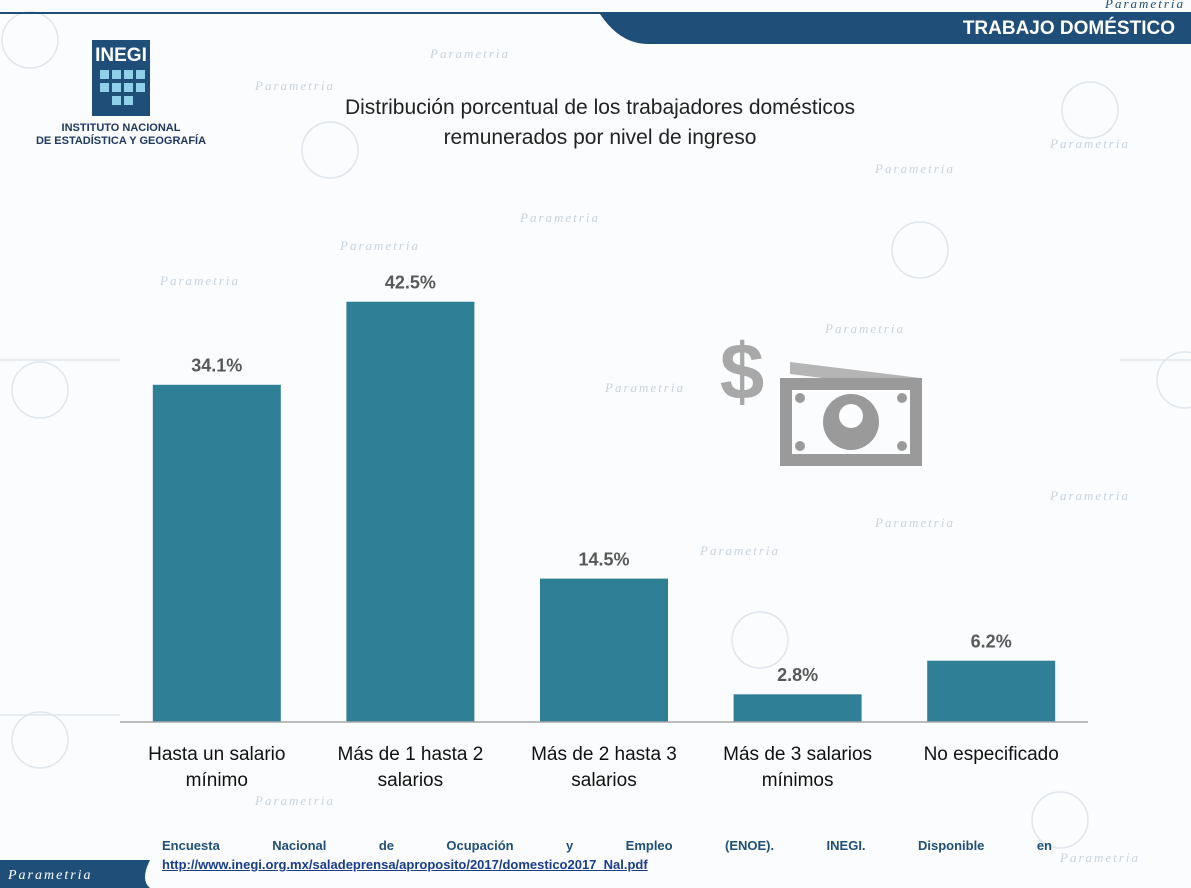 The image size is (1191, 888). I want to click on x-tick-label: Más de 1 hasta 2 salarios, so click(410, 767).